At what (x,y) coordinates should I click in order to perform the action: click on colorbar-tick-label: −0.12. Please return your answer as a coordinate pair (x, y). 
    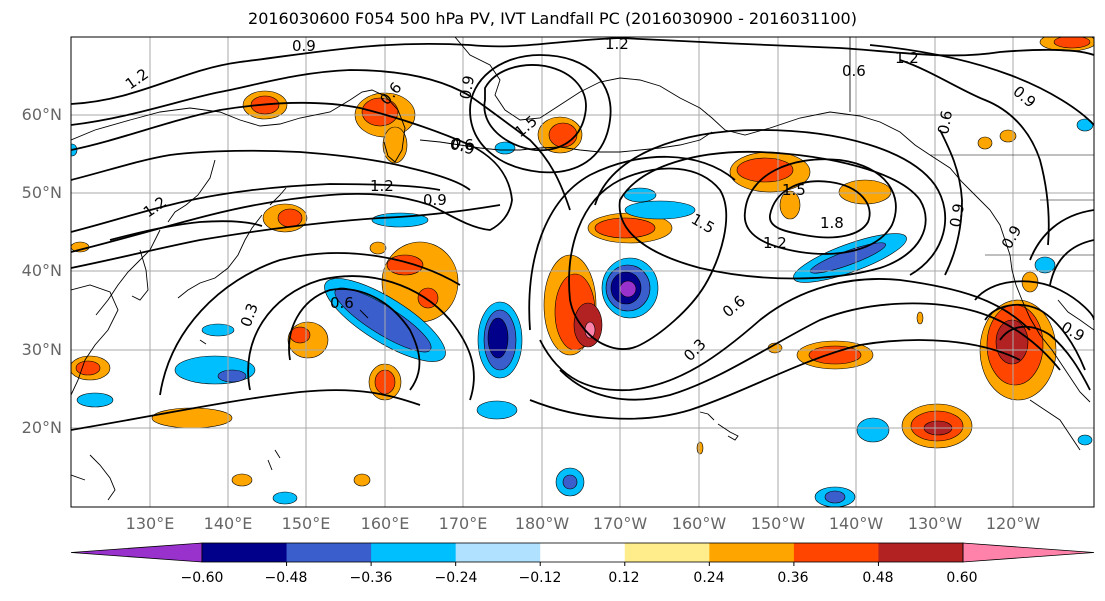
    Looking at the image, I should click on (540, 578).